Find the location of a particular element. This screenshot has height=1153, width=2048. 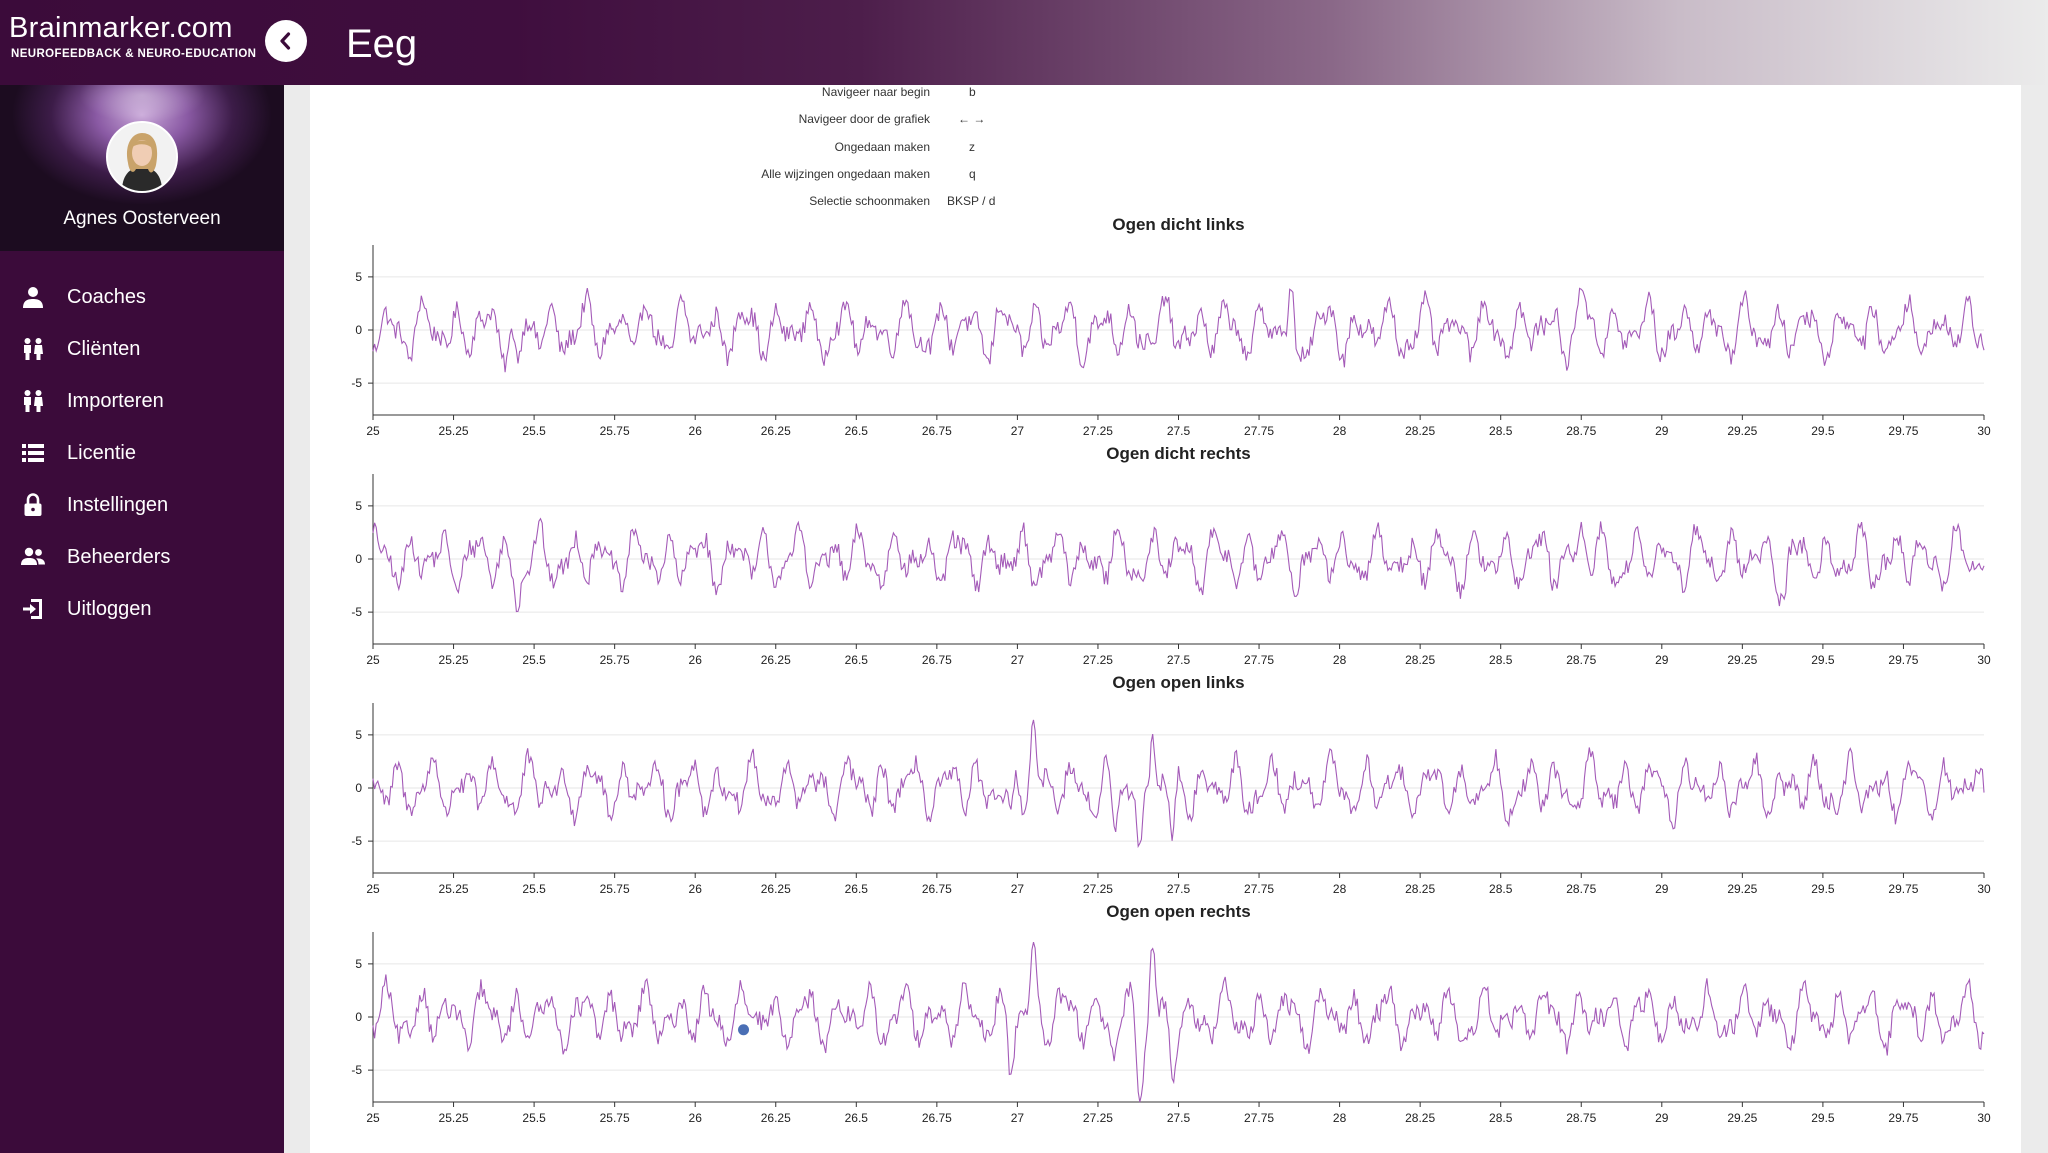

person-icon is located at coordinates (33, 297).